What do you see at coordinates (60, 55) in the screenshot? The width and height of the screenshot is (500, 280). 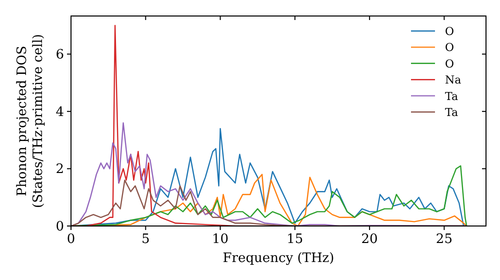 I see `y-tick-label: 6` at bounding box center [60, 55].